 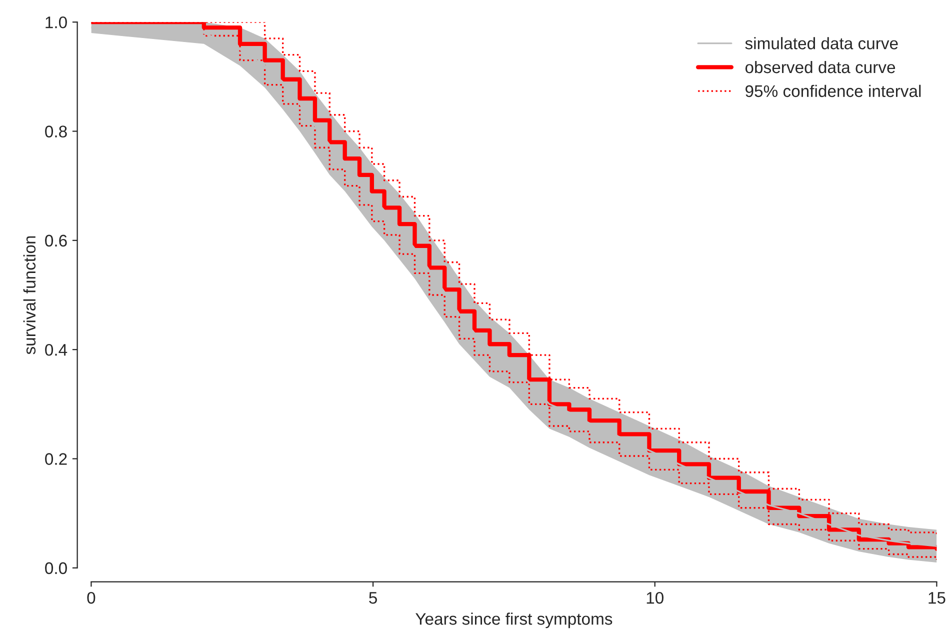 I want to click on y-tick-label: 1.0, so click(x=56, y=22).